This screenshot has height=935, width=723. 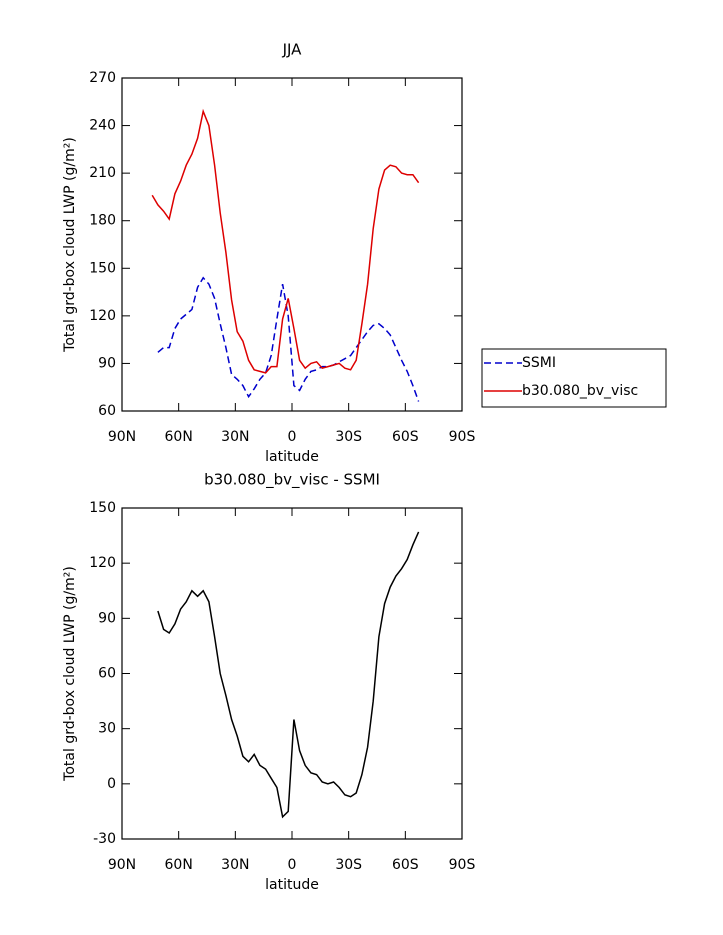 What do you see at coordinates (107, 729) in the screenshot?
I see `y-tick-label: 30` at bounding box center [107, 729].